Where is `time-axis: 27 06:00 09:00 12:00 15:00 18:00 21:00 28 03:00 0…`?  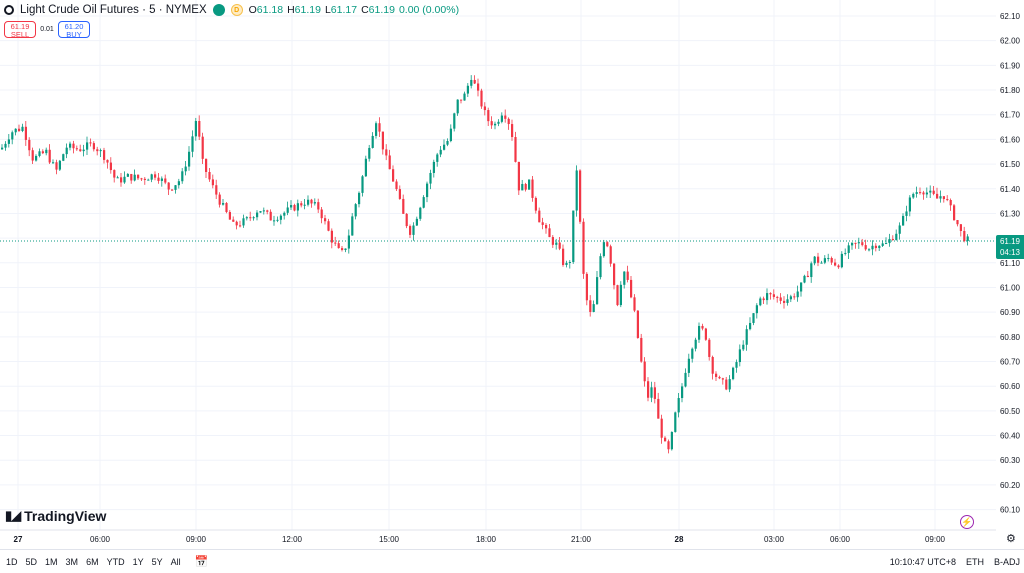
time-axis: 27 06:00 09:00 12:00 15:00 18:00 21:00 28 03:00 0… is located at coordinates (480, 539).